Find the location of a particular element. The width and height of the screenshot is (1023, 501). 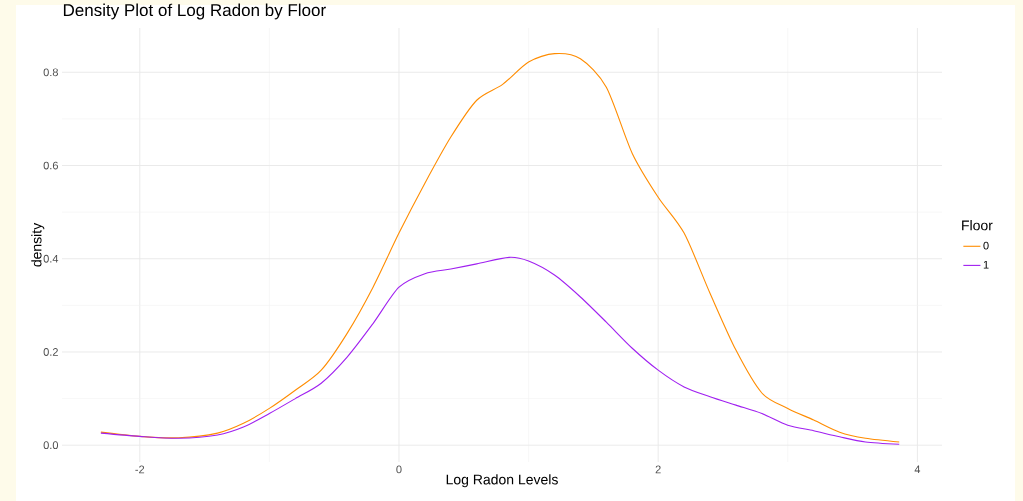

legend-label: 1 is located at coordinates (986, 264).